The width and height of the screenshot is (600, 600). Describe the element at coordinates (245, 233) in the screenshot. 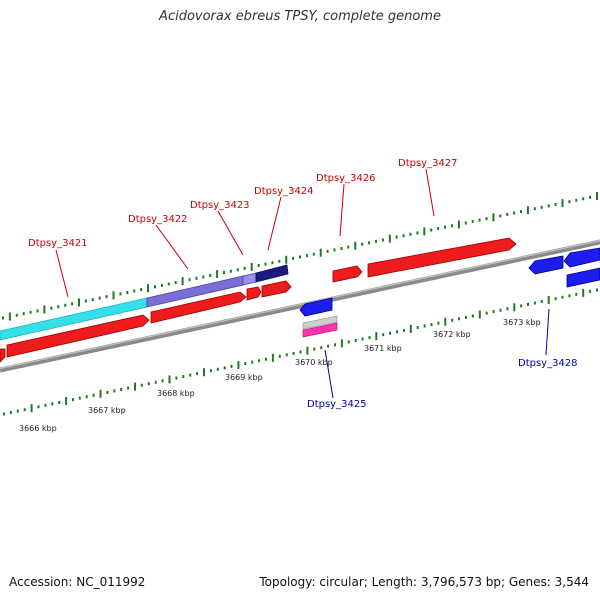

I see `forward-leaders` at that location.